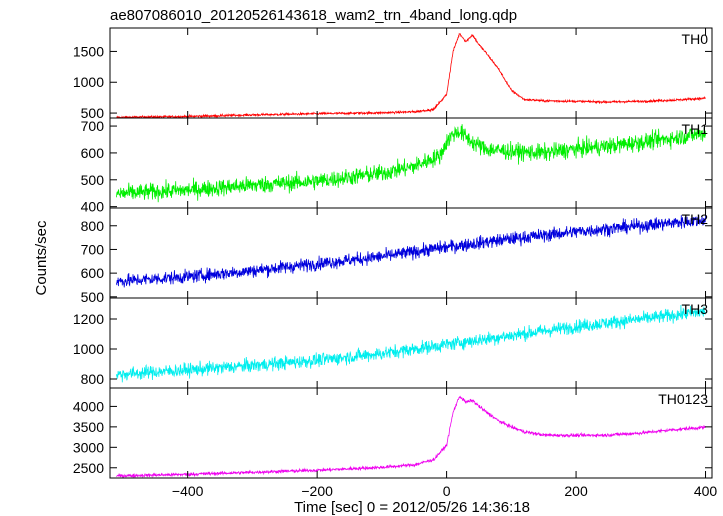  Describe the element at coordinates (683, 399) in the screenshot. I see `series-label-th0123: TH0123` at that location.